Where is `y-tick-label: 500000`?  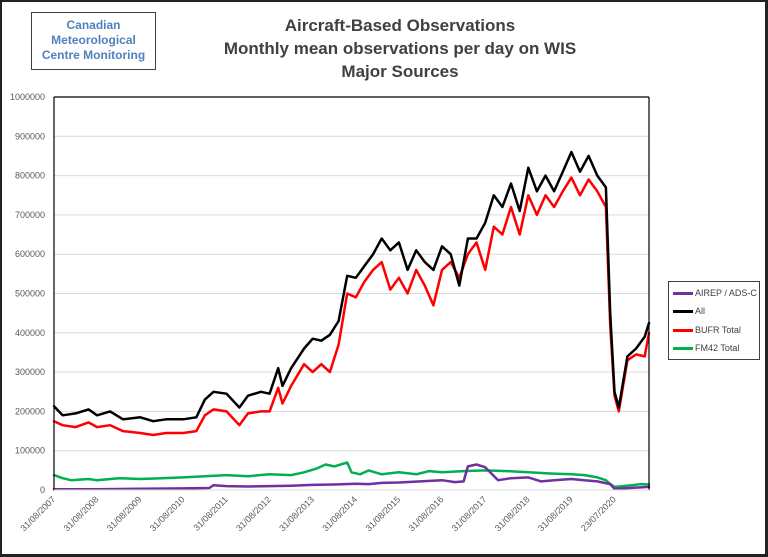 y-tick-label: 500000 is located at coordinates (30, 294).